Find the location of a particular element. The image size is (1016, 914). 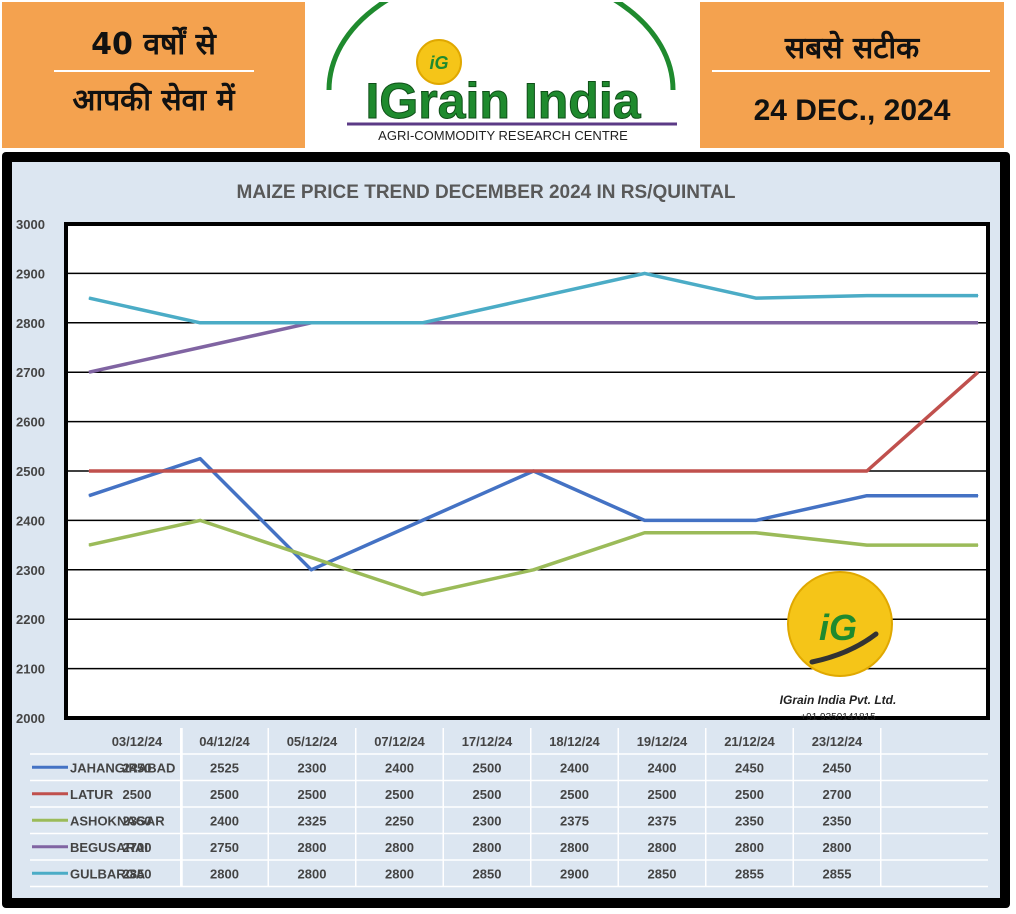

x-tick-label: 03/12/24 is located at coordinates (137, 741).